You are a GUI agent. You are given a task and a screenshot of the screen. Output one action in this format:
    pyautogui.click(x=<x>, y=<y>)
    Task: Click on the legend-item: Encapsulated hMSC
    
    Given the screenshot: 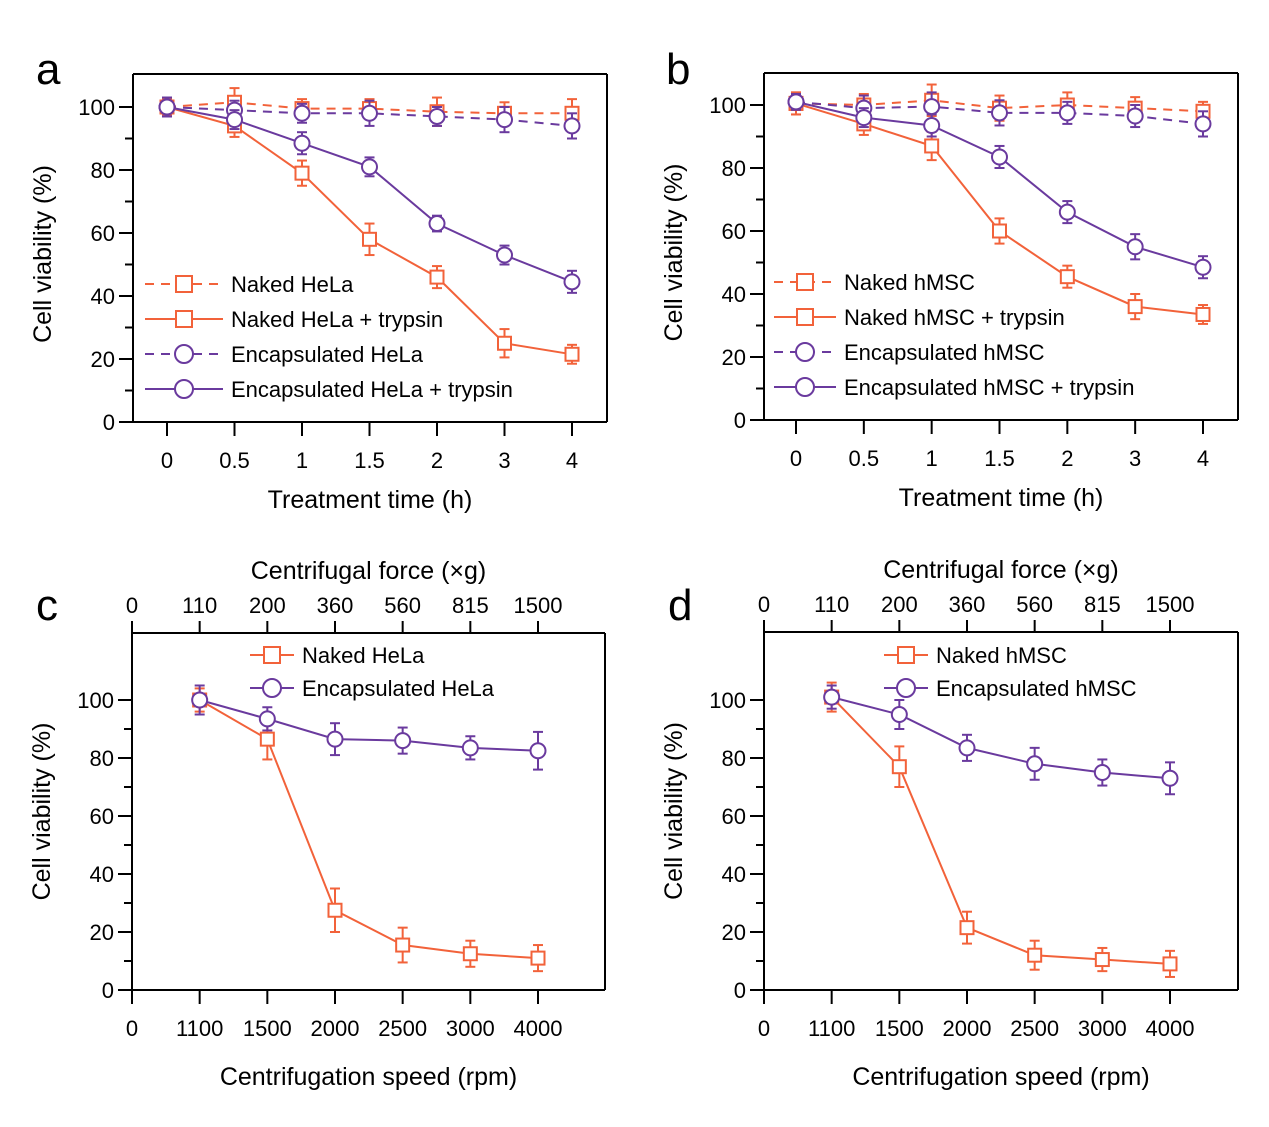 What is the action you would take?
    pyautogui.click(x=1010, y=688)
    